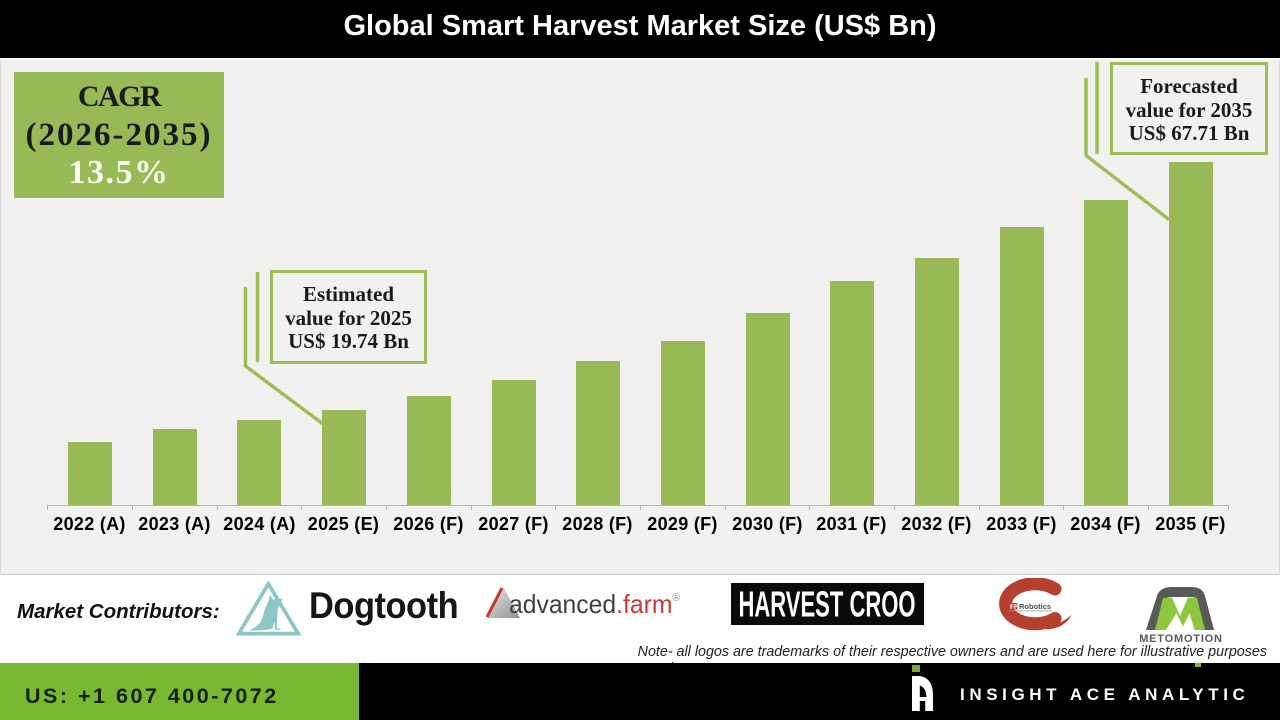 This screenshot has height=720, width=1280. What do you see at coordinates (827, 604) in the screenshot?
I see `svg-text: HARVEST CROO` at bounding box center [827, 604].